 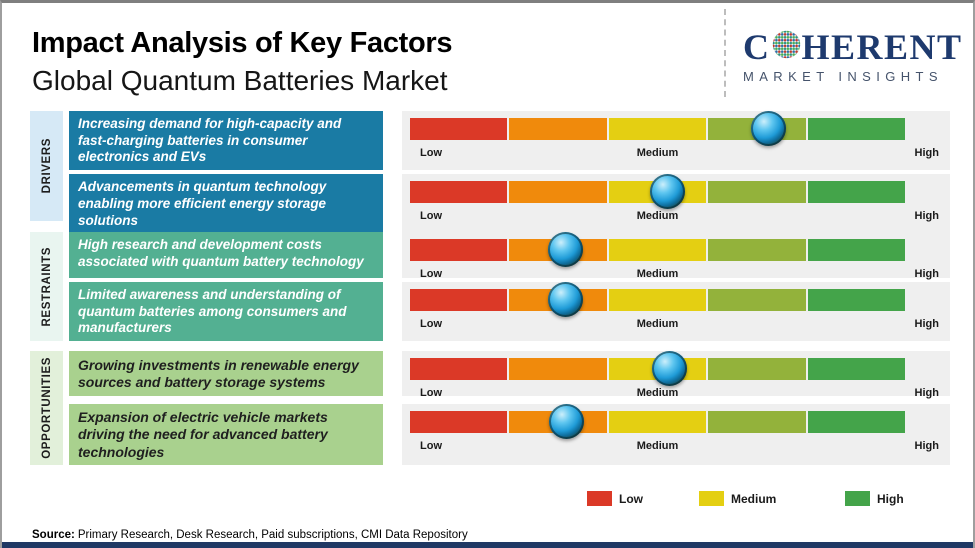 I want to click on group-label-strip: RESTRAINTS, so click(x=46, y=286).